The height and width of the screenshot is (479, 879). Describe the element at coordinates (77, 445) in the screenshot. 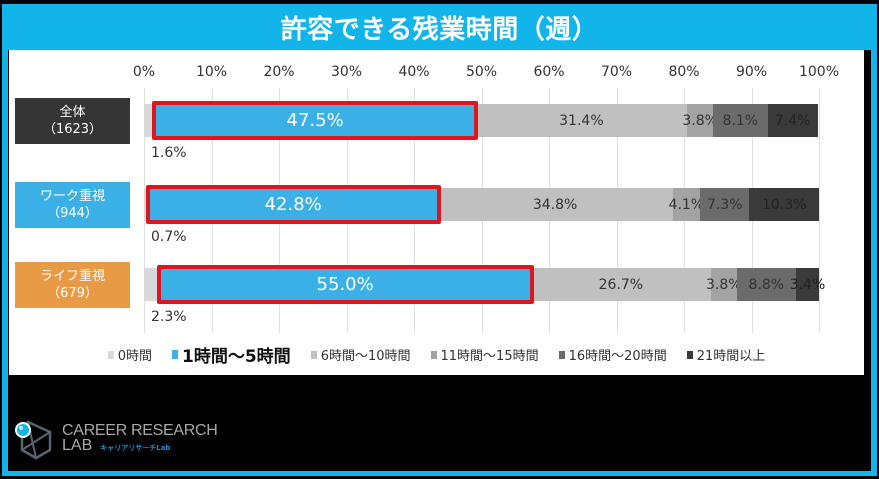

I see `logo-lab-text: LAB` at that location.